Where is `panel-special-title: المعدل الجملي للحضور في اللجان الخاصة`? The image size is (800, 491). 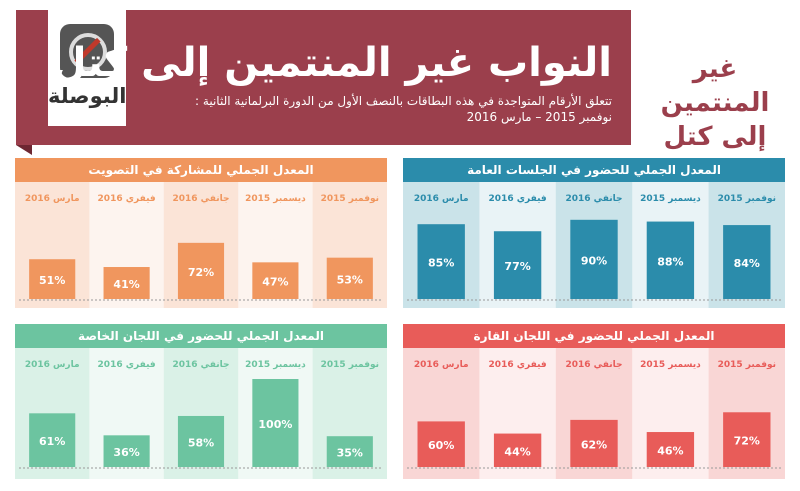
panel-special-title: المعدل الجملي للحضور في اللجان الخاصة is located at coordinates (201, 336).